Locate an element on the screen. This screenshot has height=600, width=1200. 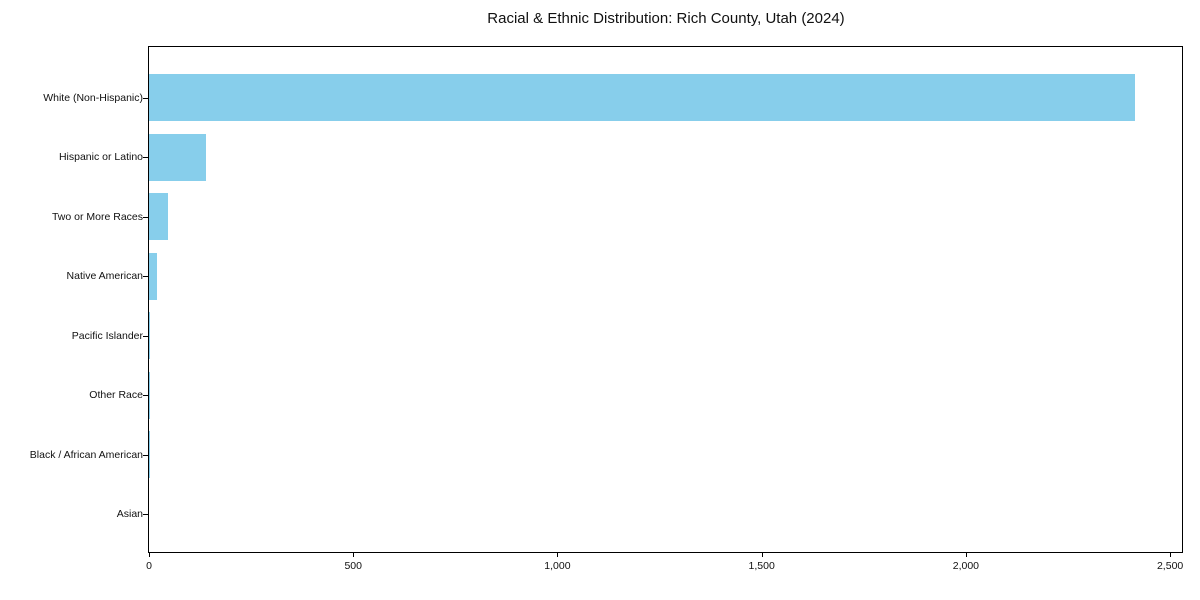
x-tick-label: 2,000 is located at coordinates (966, 566).